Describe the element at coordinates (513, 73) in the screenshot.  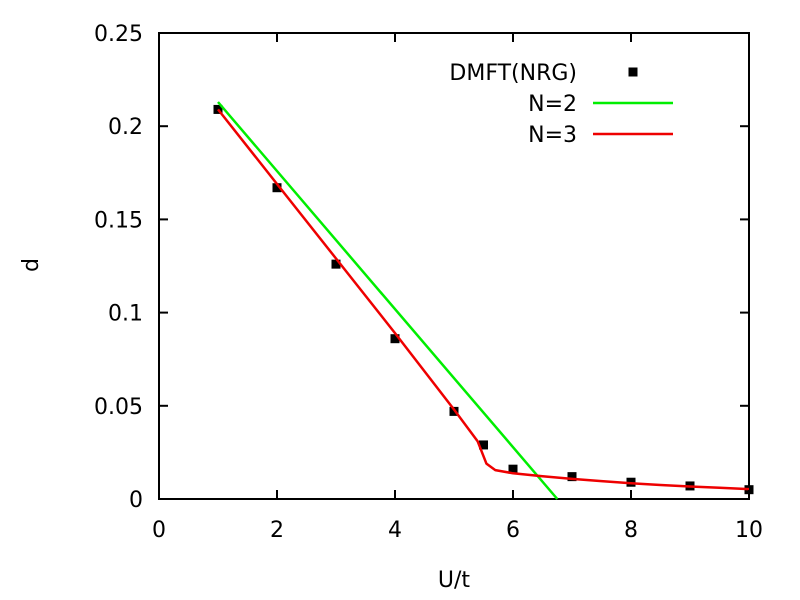
I see `legend-label-dmft-nrg: DMFT(NRG)` at that location.